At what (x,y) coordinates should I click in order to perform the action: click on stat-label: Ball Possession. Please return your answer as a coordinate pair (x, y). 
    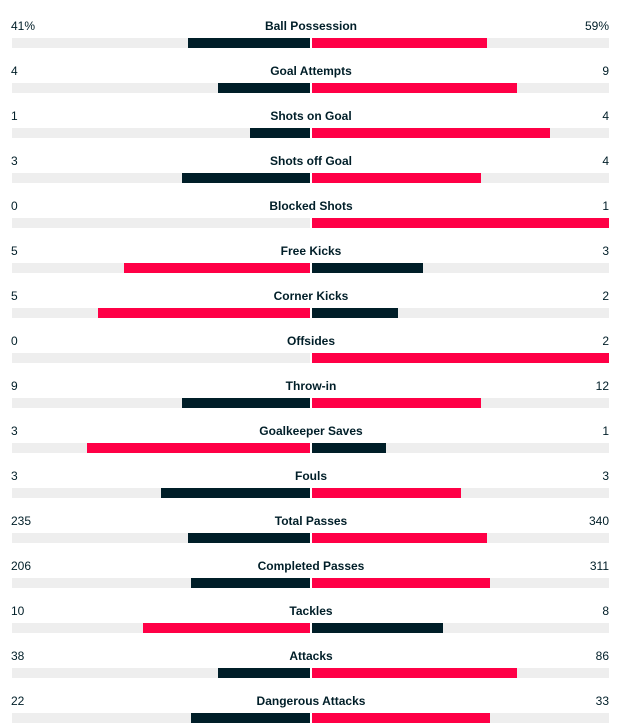
    Looking at the image, I should click on (311, 26).